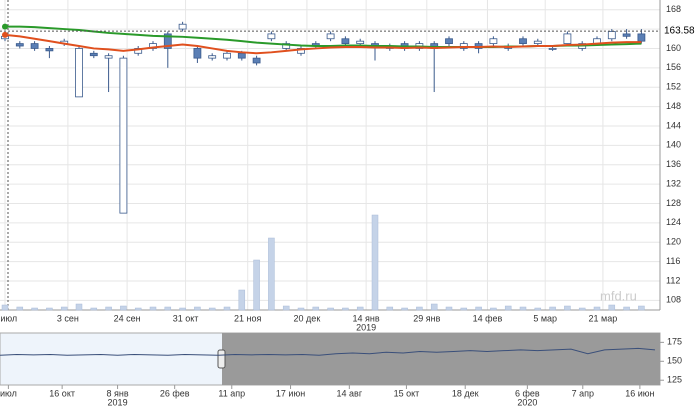  What do you see at coordinates (583, 393) in the screenshot?
I see `x-tick-label: 7 апр` at bounding box center [583, 393].